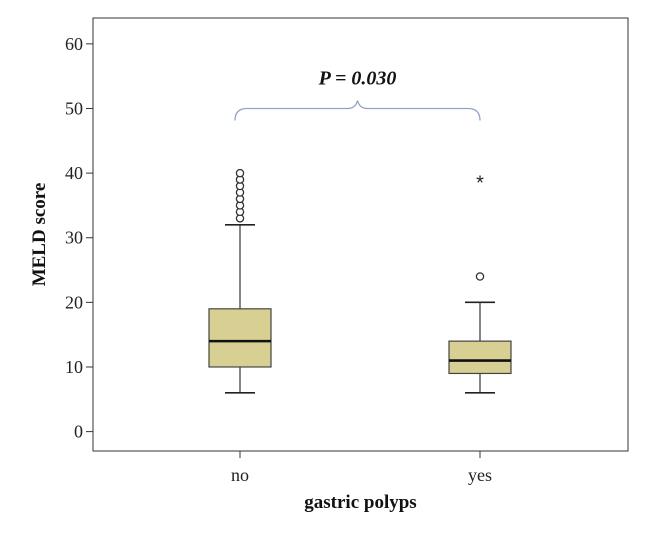 This screenshot has height=544, width=660. What do you see at coordinates (78, 432) in the screenshot?
I see `y-tick-label: 0` at bounding box center [78, 432].